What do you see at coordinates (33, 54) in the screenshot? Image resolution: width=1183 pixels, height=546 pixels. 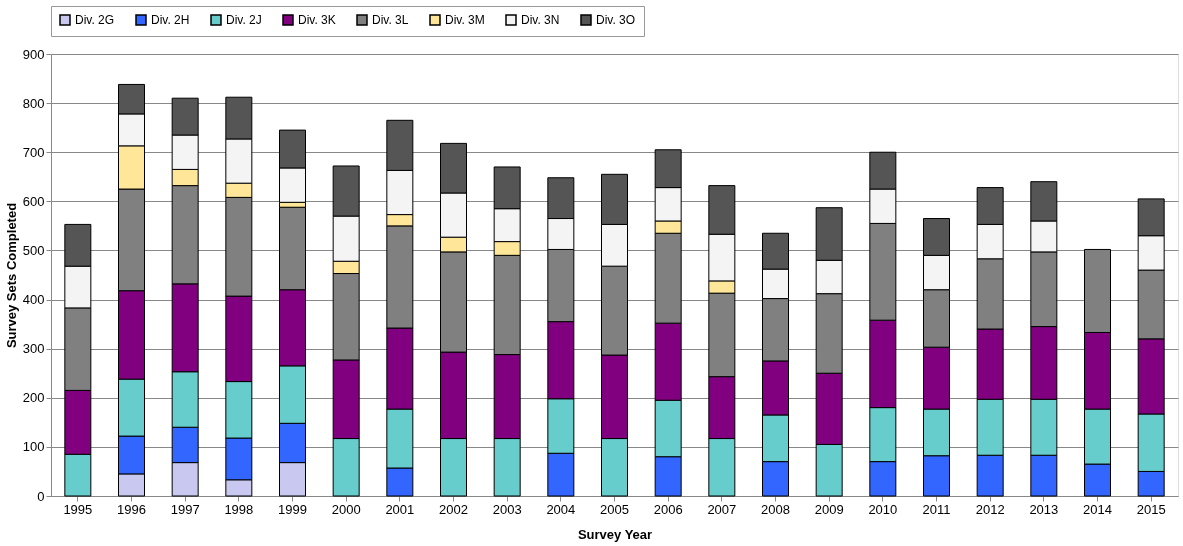 I see `y-tick-label: 900` at bounding box center [33, 54].